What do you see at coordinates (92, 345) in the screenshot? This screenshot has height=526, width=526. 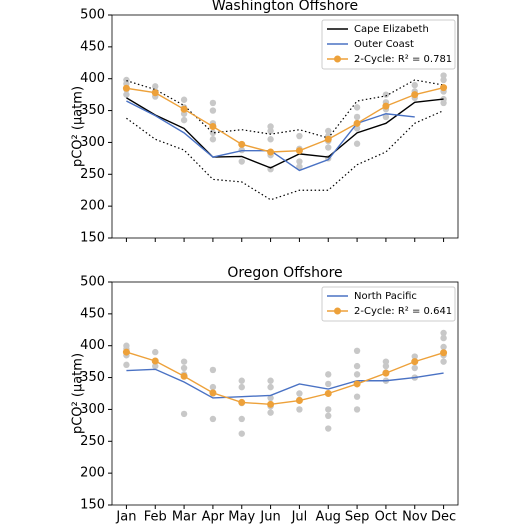 I see `y-tick-label: 400` at bounding box center [92, 345].